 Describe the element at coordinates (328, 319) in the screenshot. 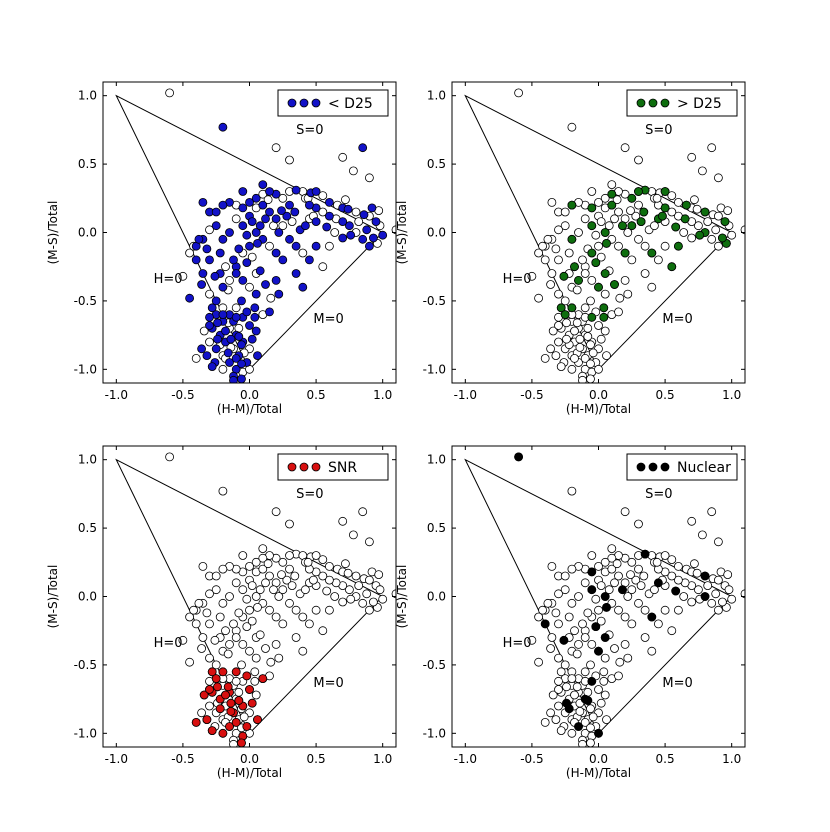

I see `annotation-m-eq-0: M=0` at that location.